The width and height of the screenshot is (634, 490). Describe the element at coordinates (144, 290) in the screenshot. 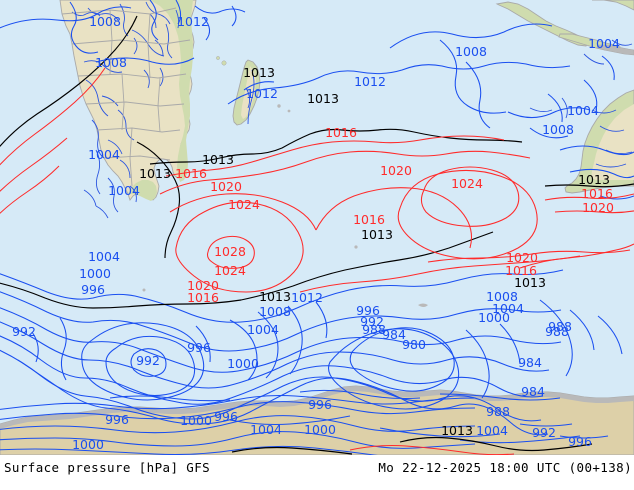

I see `landmass-island-southwest` at that location.